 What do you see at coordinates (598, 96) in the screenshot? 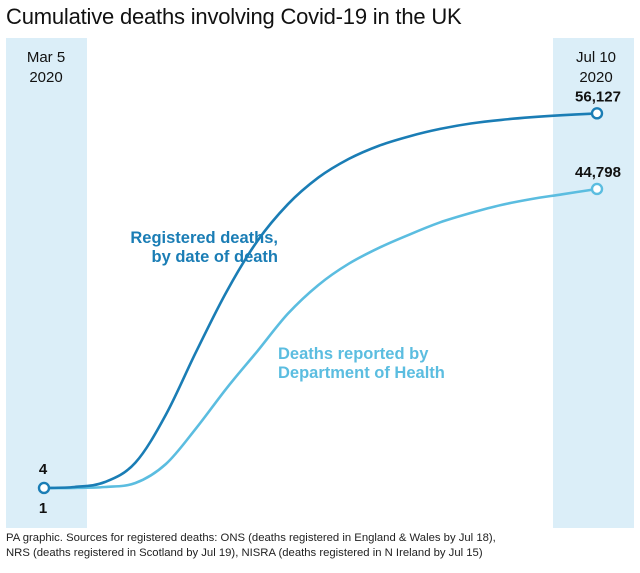
I see `series-end-label-0: 56,127` at bounding box center [598, 96].